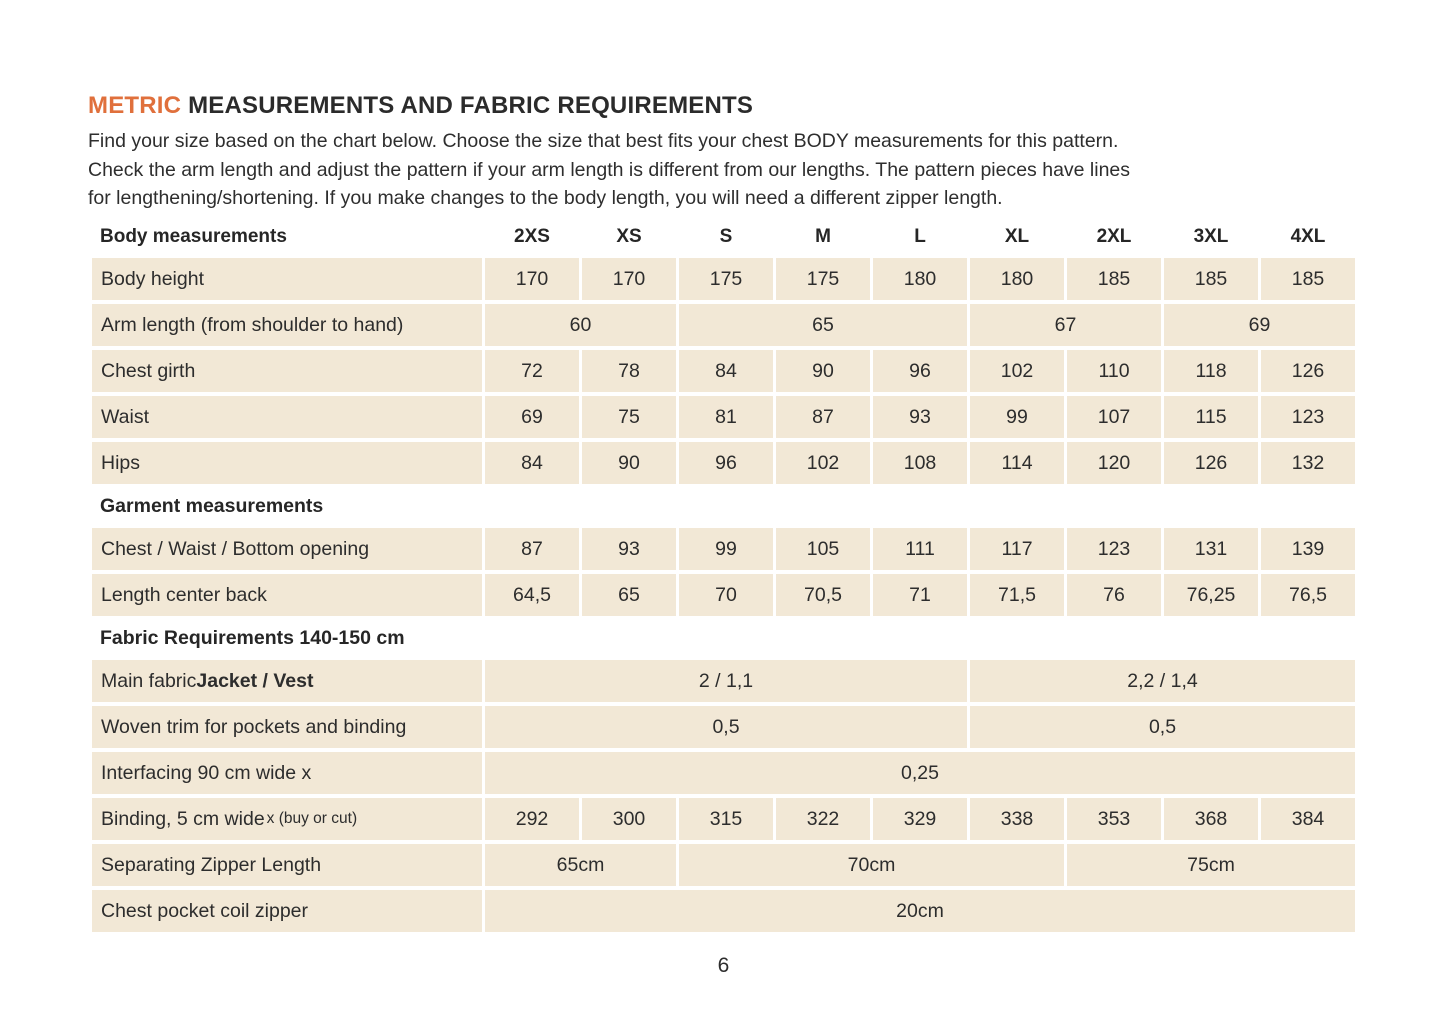 The height and width of the screenshot is (1030, 1445). Describe the element at coordinates (205, 910) in the screenshot. I see `row-label-text: Chest pocket coil zipper` at that location.